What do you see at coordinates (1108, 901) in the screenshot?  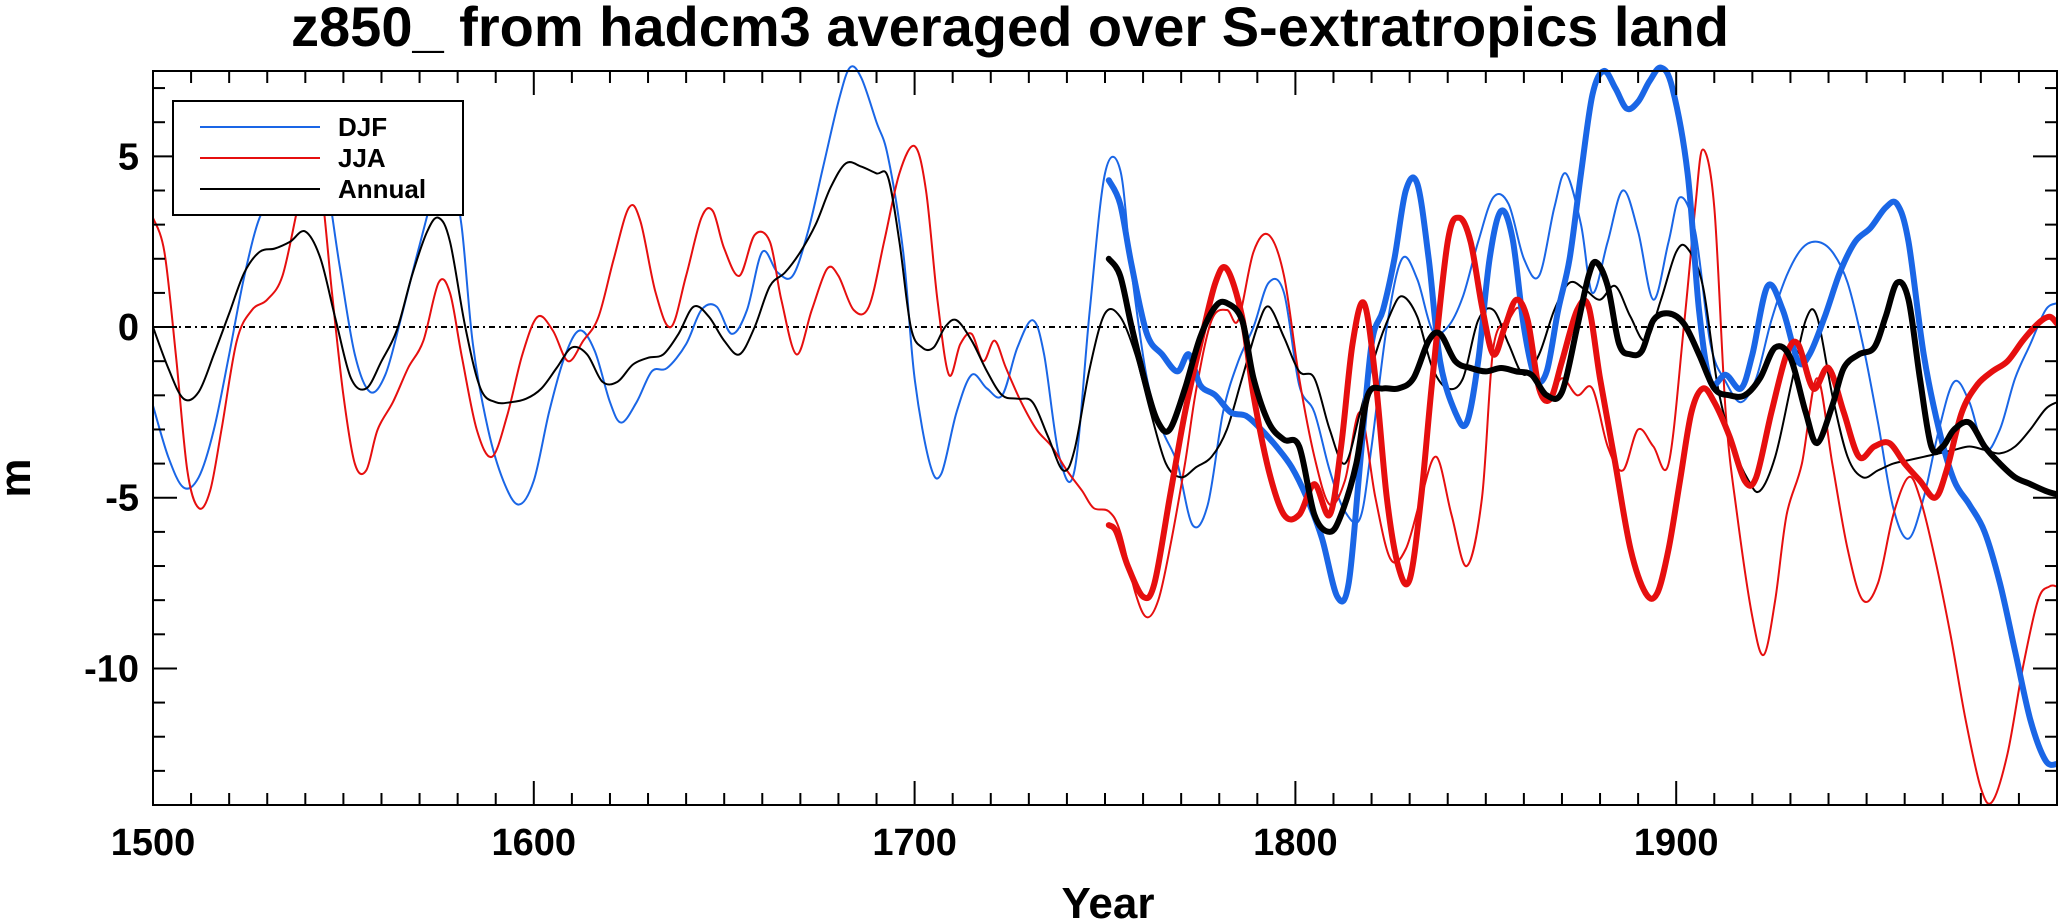 I see `x-axis-label: Year` at bounding box center [1108, 901].